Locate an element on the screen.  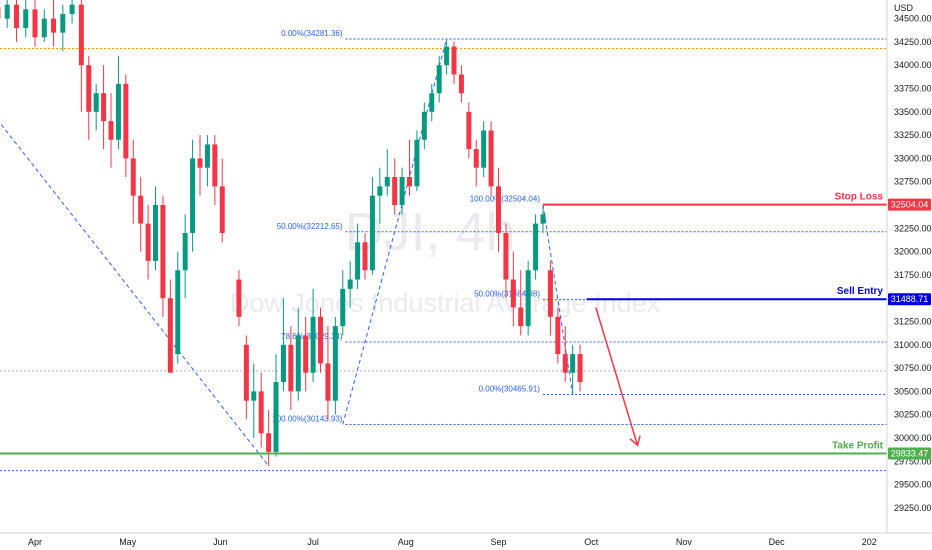
price-tick-label-11: 31750.00 is located at coordinates (913, 275).